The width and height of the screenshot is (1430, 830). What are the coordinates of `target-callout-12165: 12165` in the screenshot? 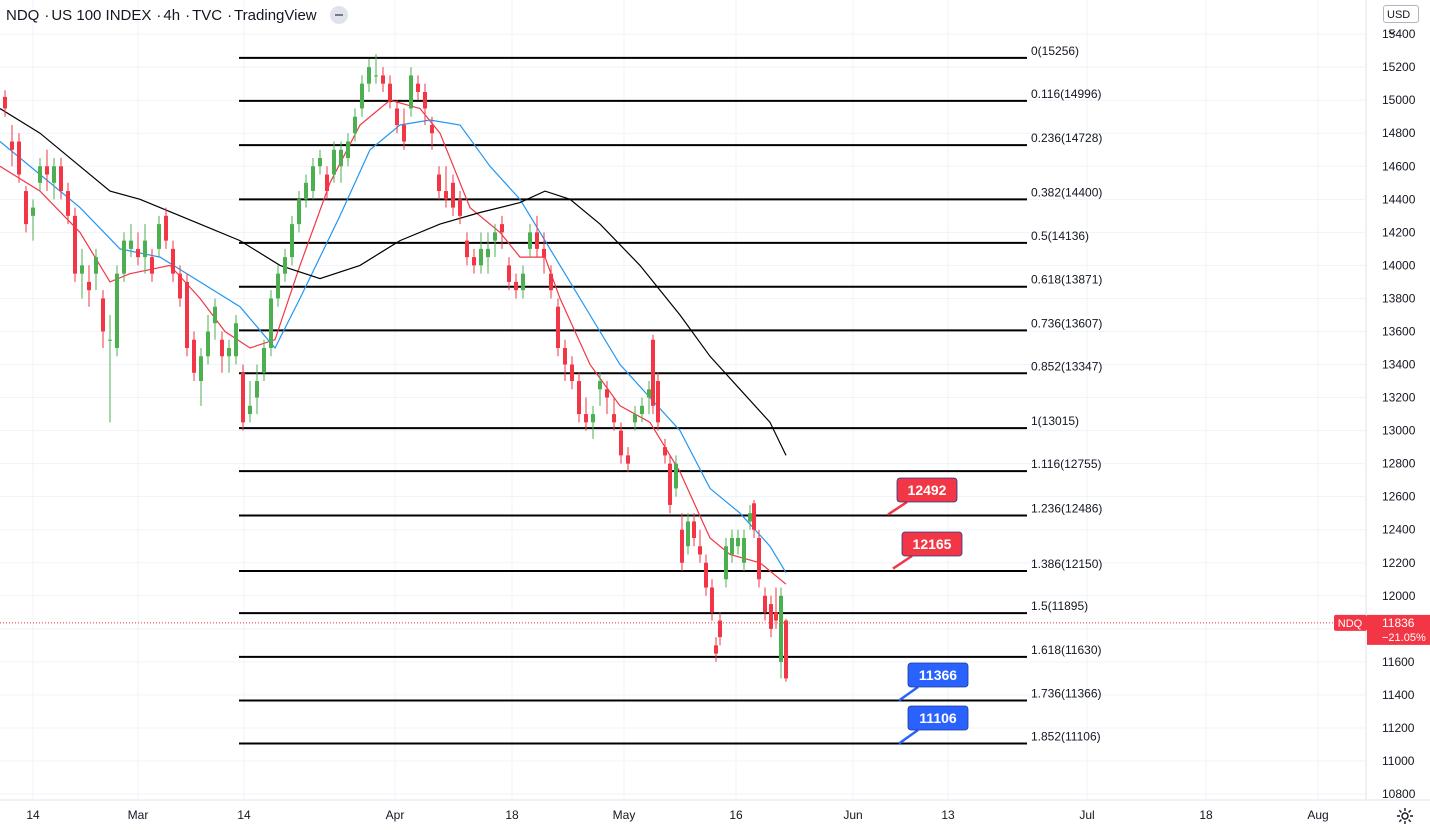 It's located at (927, 550).